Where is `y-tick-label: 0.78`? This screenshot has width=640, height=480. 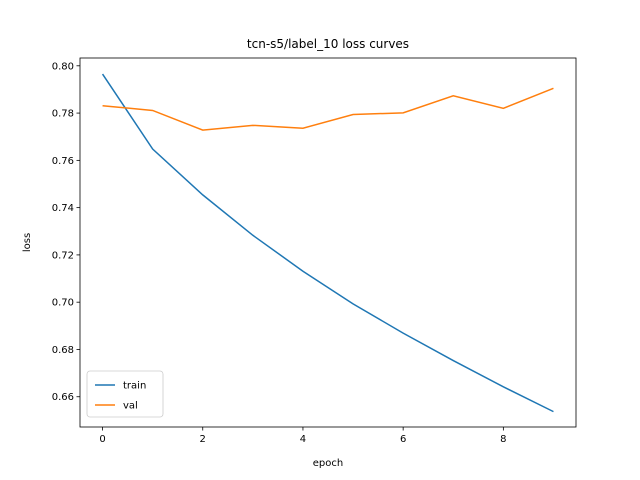
y-tick-label: 0.78 is located at coordinates (63, 114).